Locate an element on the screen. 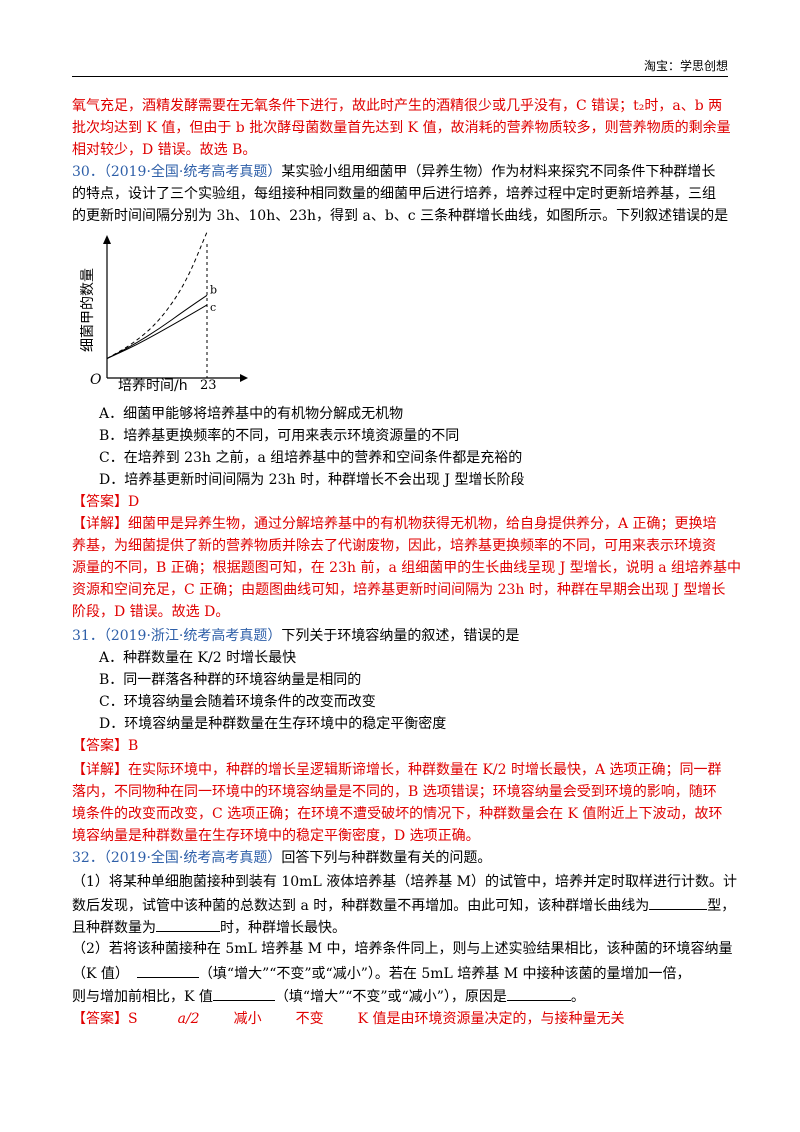 Image resolution: width=800 pixels, height=1132 pixels. q31-option-b: B．同一群落各种群的环境容纳量是相同的 is located at coordinates (230, 680).